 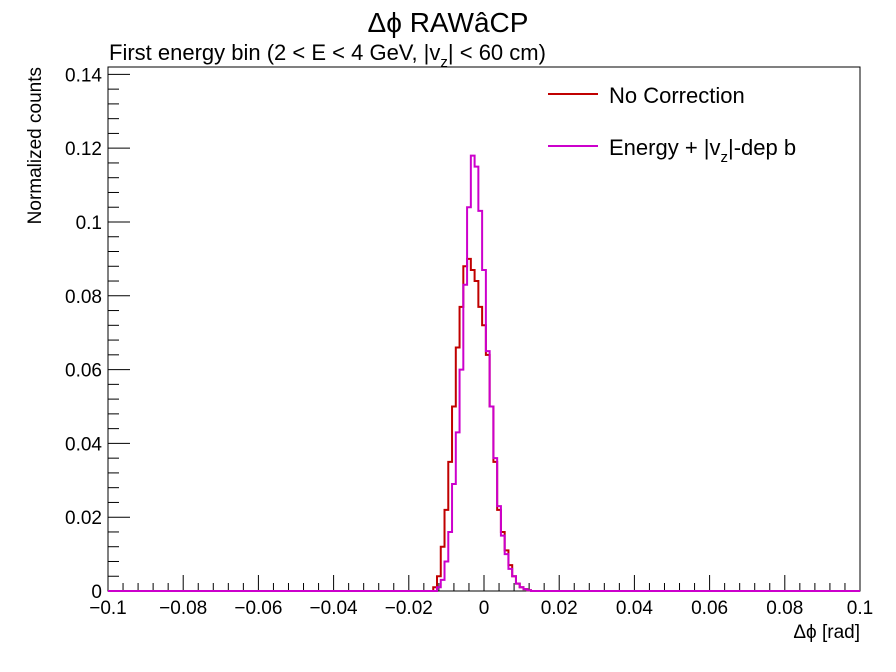 I want to click on legend-label-energy-vz: Energy + |vz|-dep b, so click(x=702, y=150).